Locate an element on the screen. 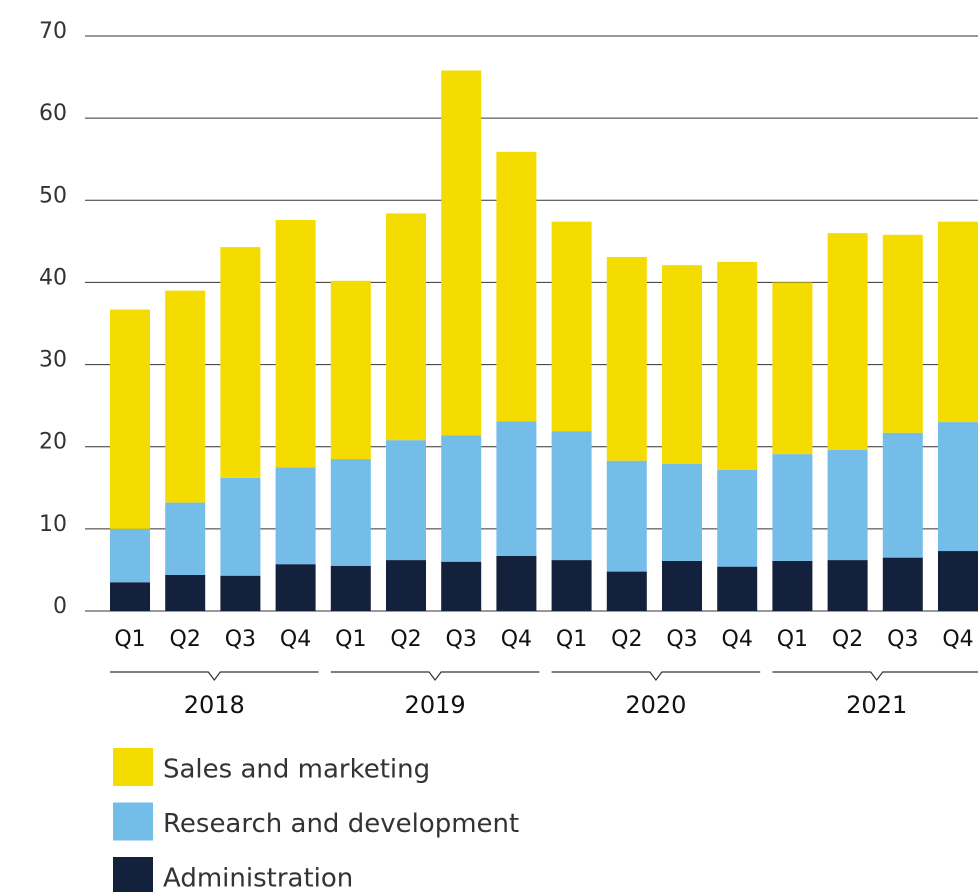 Image resolution: width=978 pixels, height=892 pixels. group-label: 2019 is located at coordinates (435, 705).